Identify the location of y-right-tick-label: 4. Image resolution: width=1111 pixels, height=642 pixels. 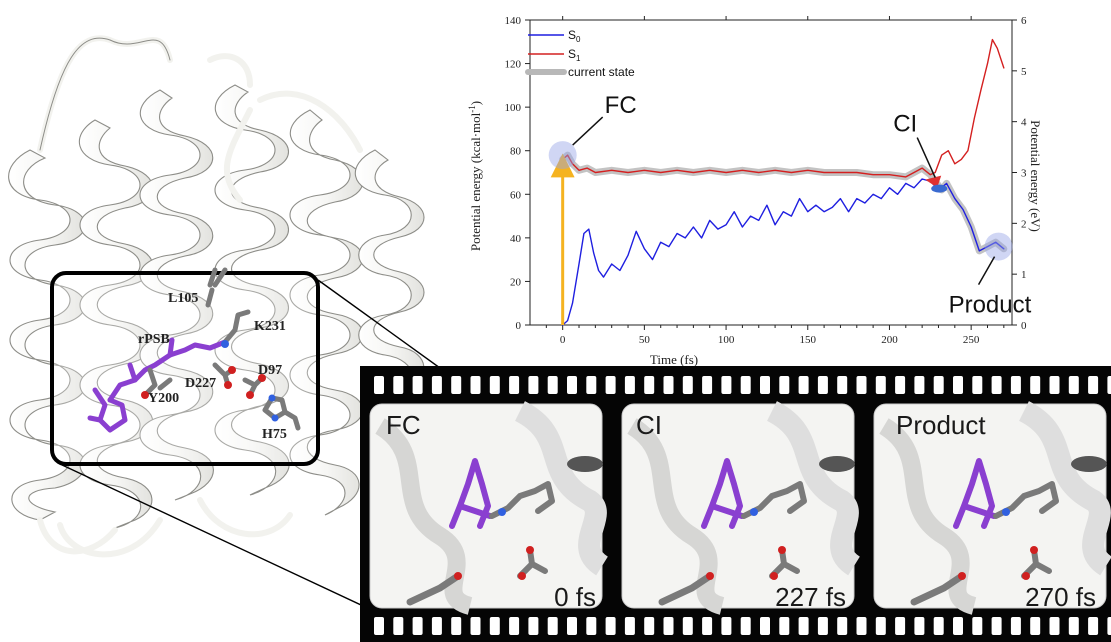
(1024, 123).